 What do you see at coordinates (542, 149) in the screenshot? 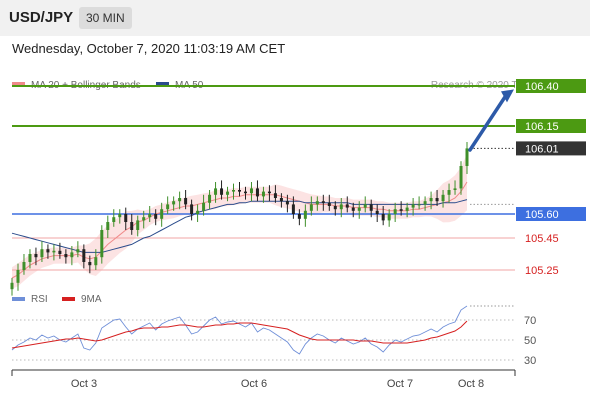
I see `level-label-106.01: 106.01` at bounding box center [542, 149].